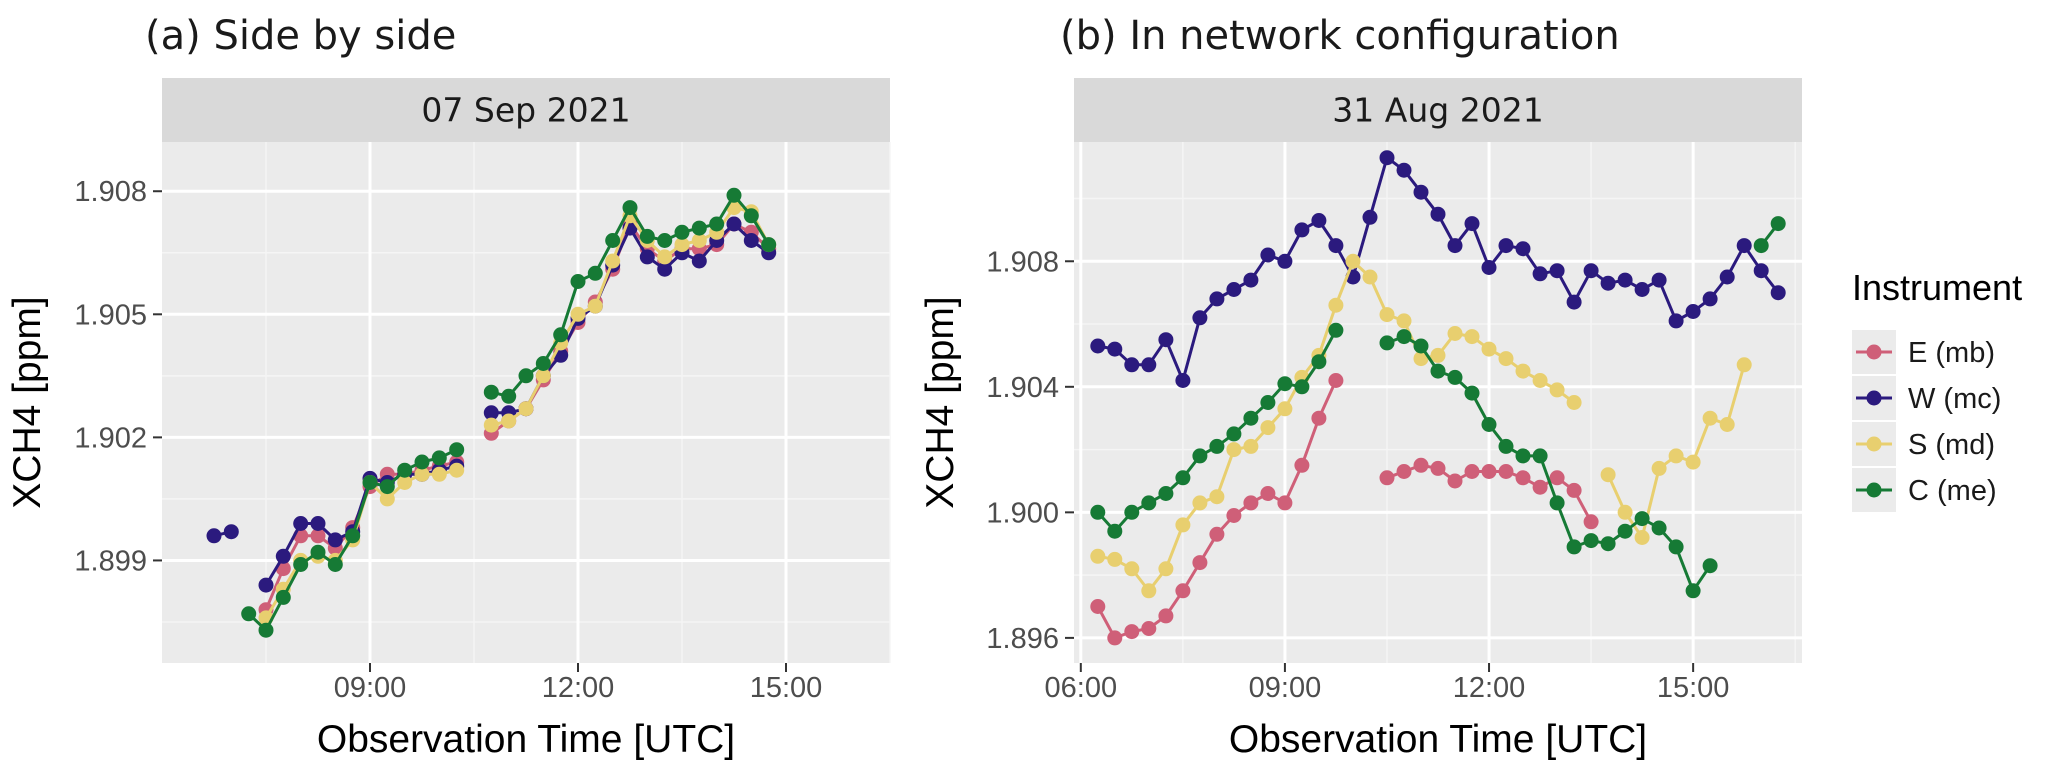 The width and height of the screenshot is (2067, 769). I want to click on facet-strip, so click(526, 110).